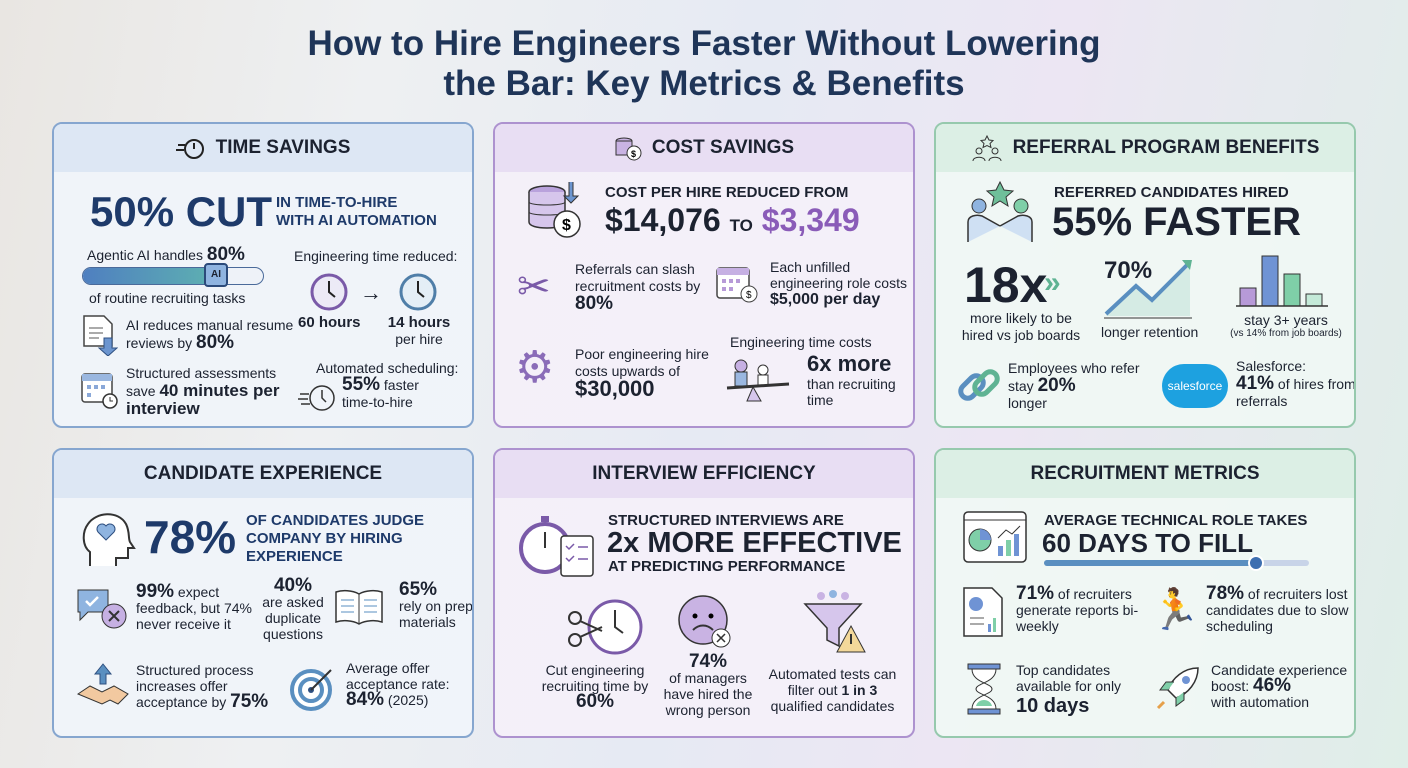 This screenshot has height=768, width=1408. Describe the element at coordinates (1176, 520) in the screenshot. I see `metrics-line1: AVERAGE TECHNICAL ROLE TAKES` at that location.